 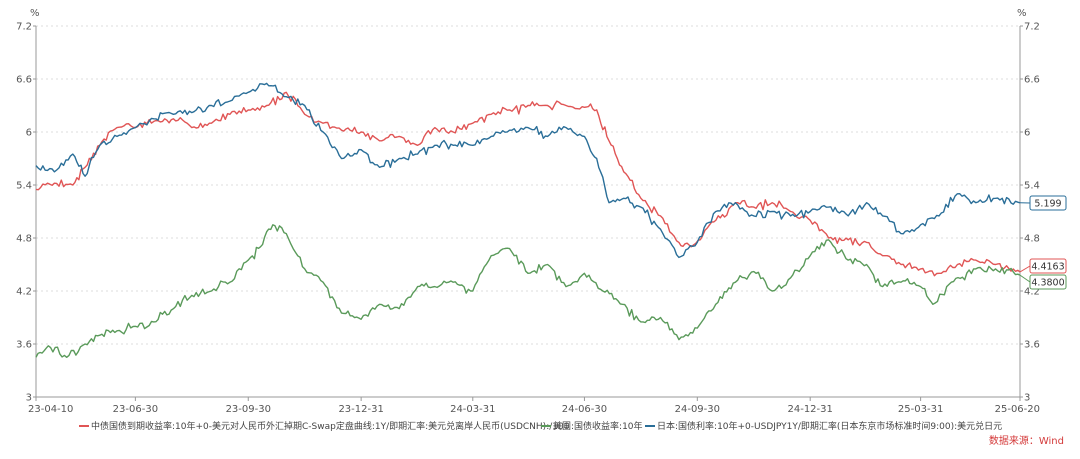 What do you see at coordinates (1047, 283) in the screenshot?
I see `end-label-value: 4.3800` at bounding box center [1047, 283].